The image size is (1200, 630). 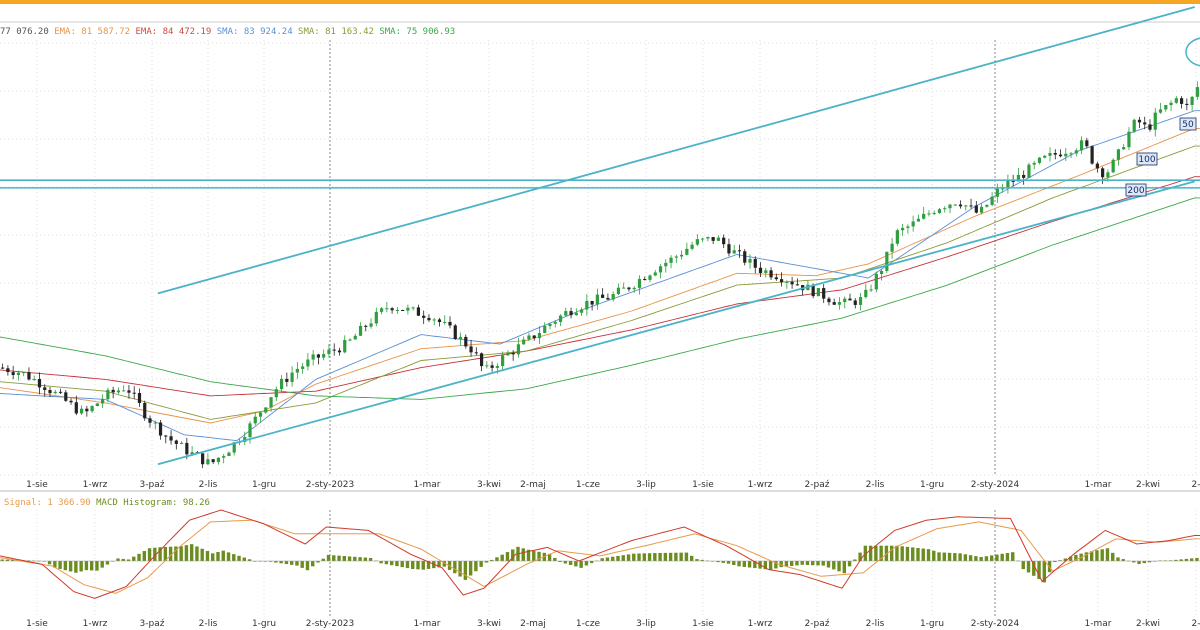 I want to click on x-tick-label: 2-kwi, so click(x=1148, y=485).